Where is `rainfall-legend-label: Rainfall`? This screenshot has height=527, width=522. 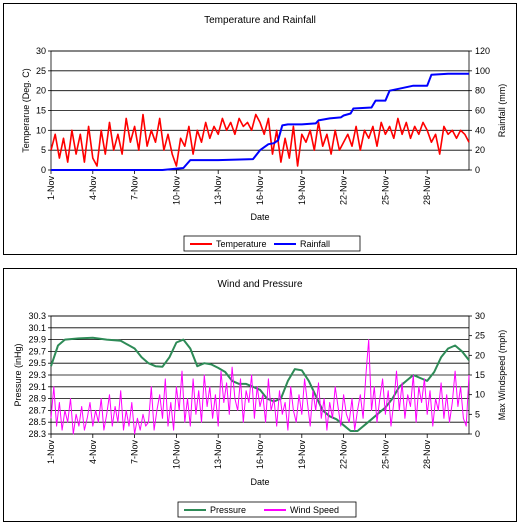
rainfall-legend-label: Rainfall is located at coordinates (315, 244).